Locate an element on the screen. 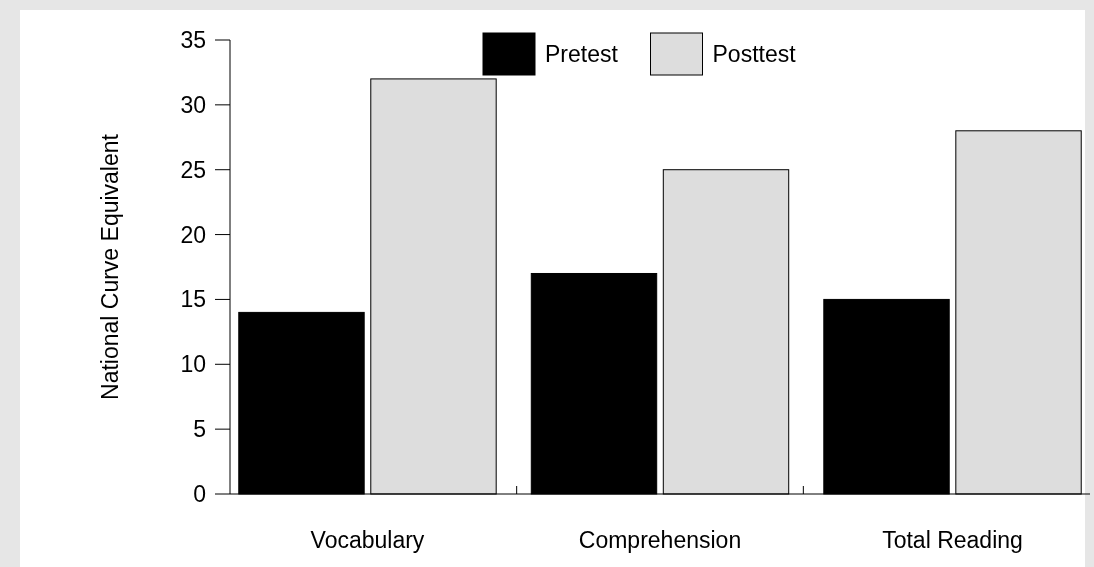 Image resolution: width=1094 pixels, height=567 pixels. x-tick-label: Vocabulary is located at coordinates (367, 540).